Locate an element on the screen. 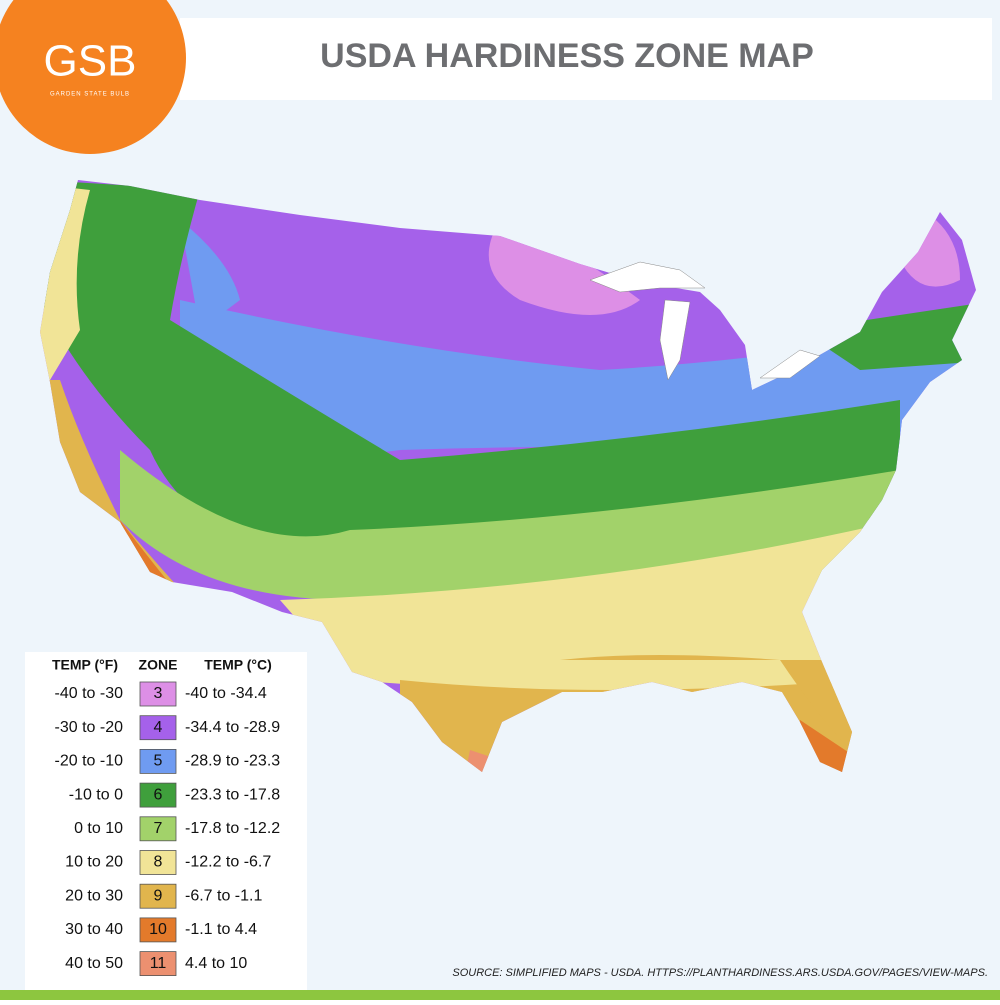 The image size is (1000, 1005). zone: 3 is located at coordinates (158, 693).